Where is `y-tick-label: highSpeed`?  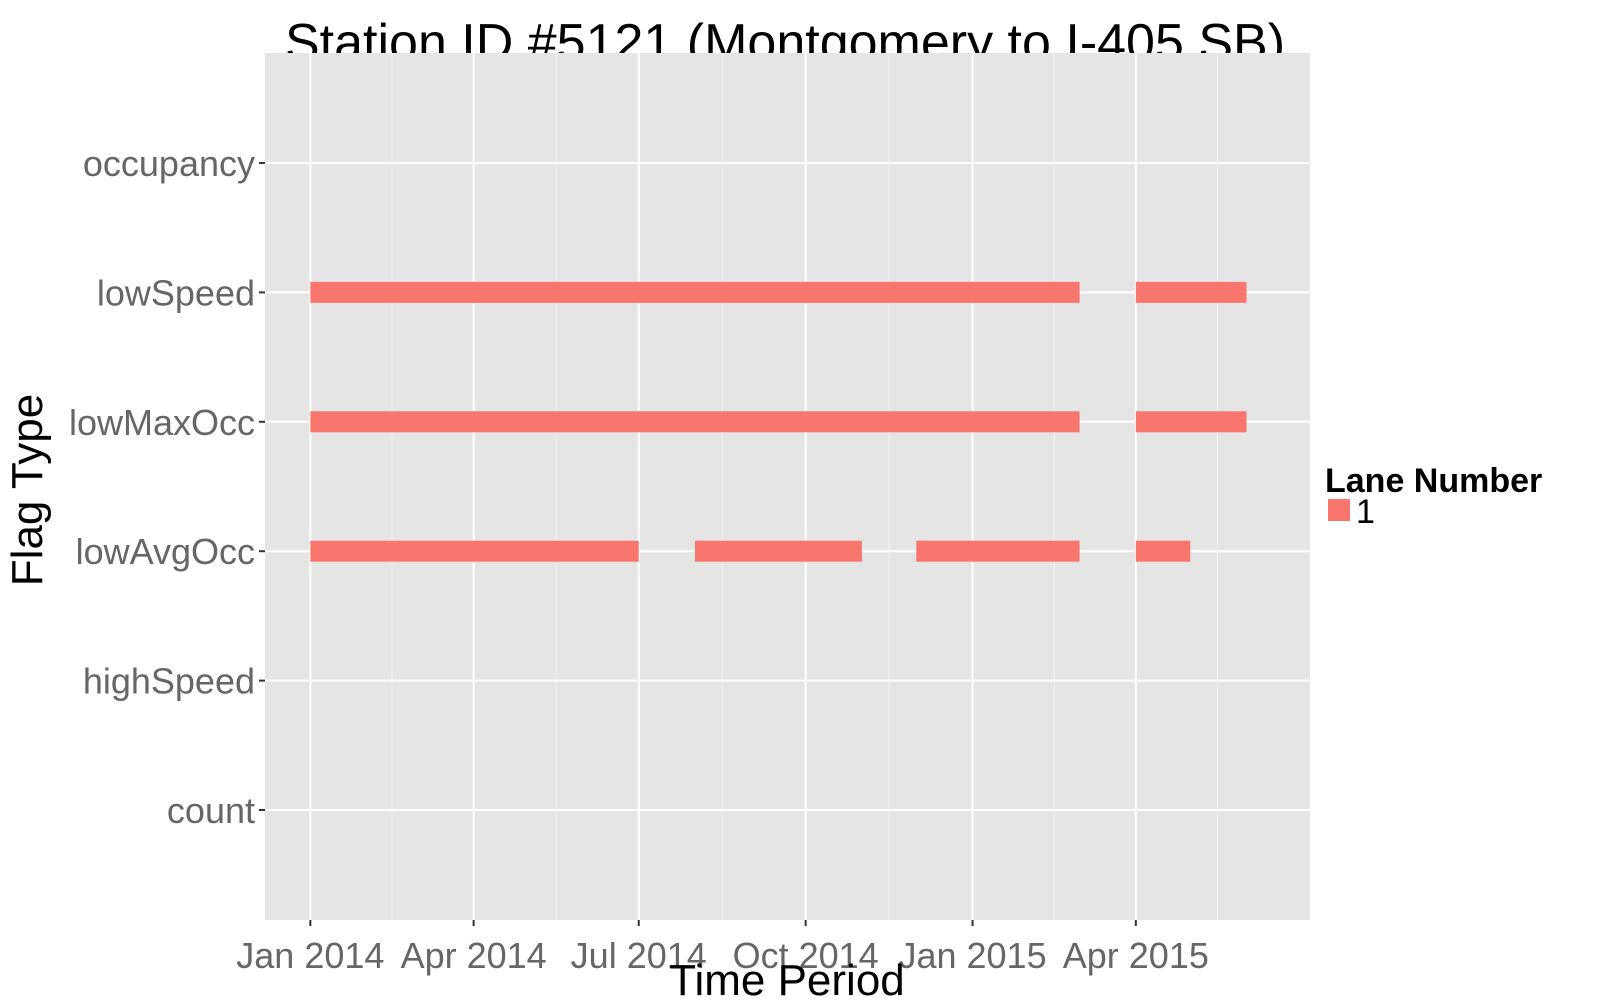
y-tick-label: highSpeed is located at coordinates (169, 681).